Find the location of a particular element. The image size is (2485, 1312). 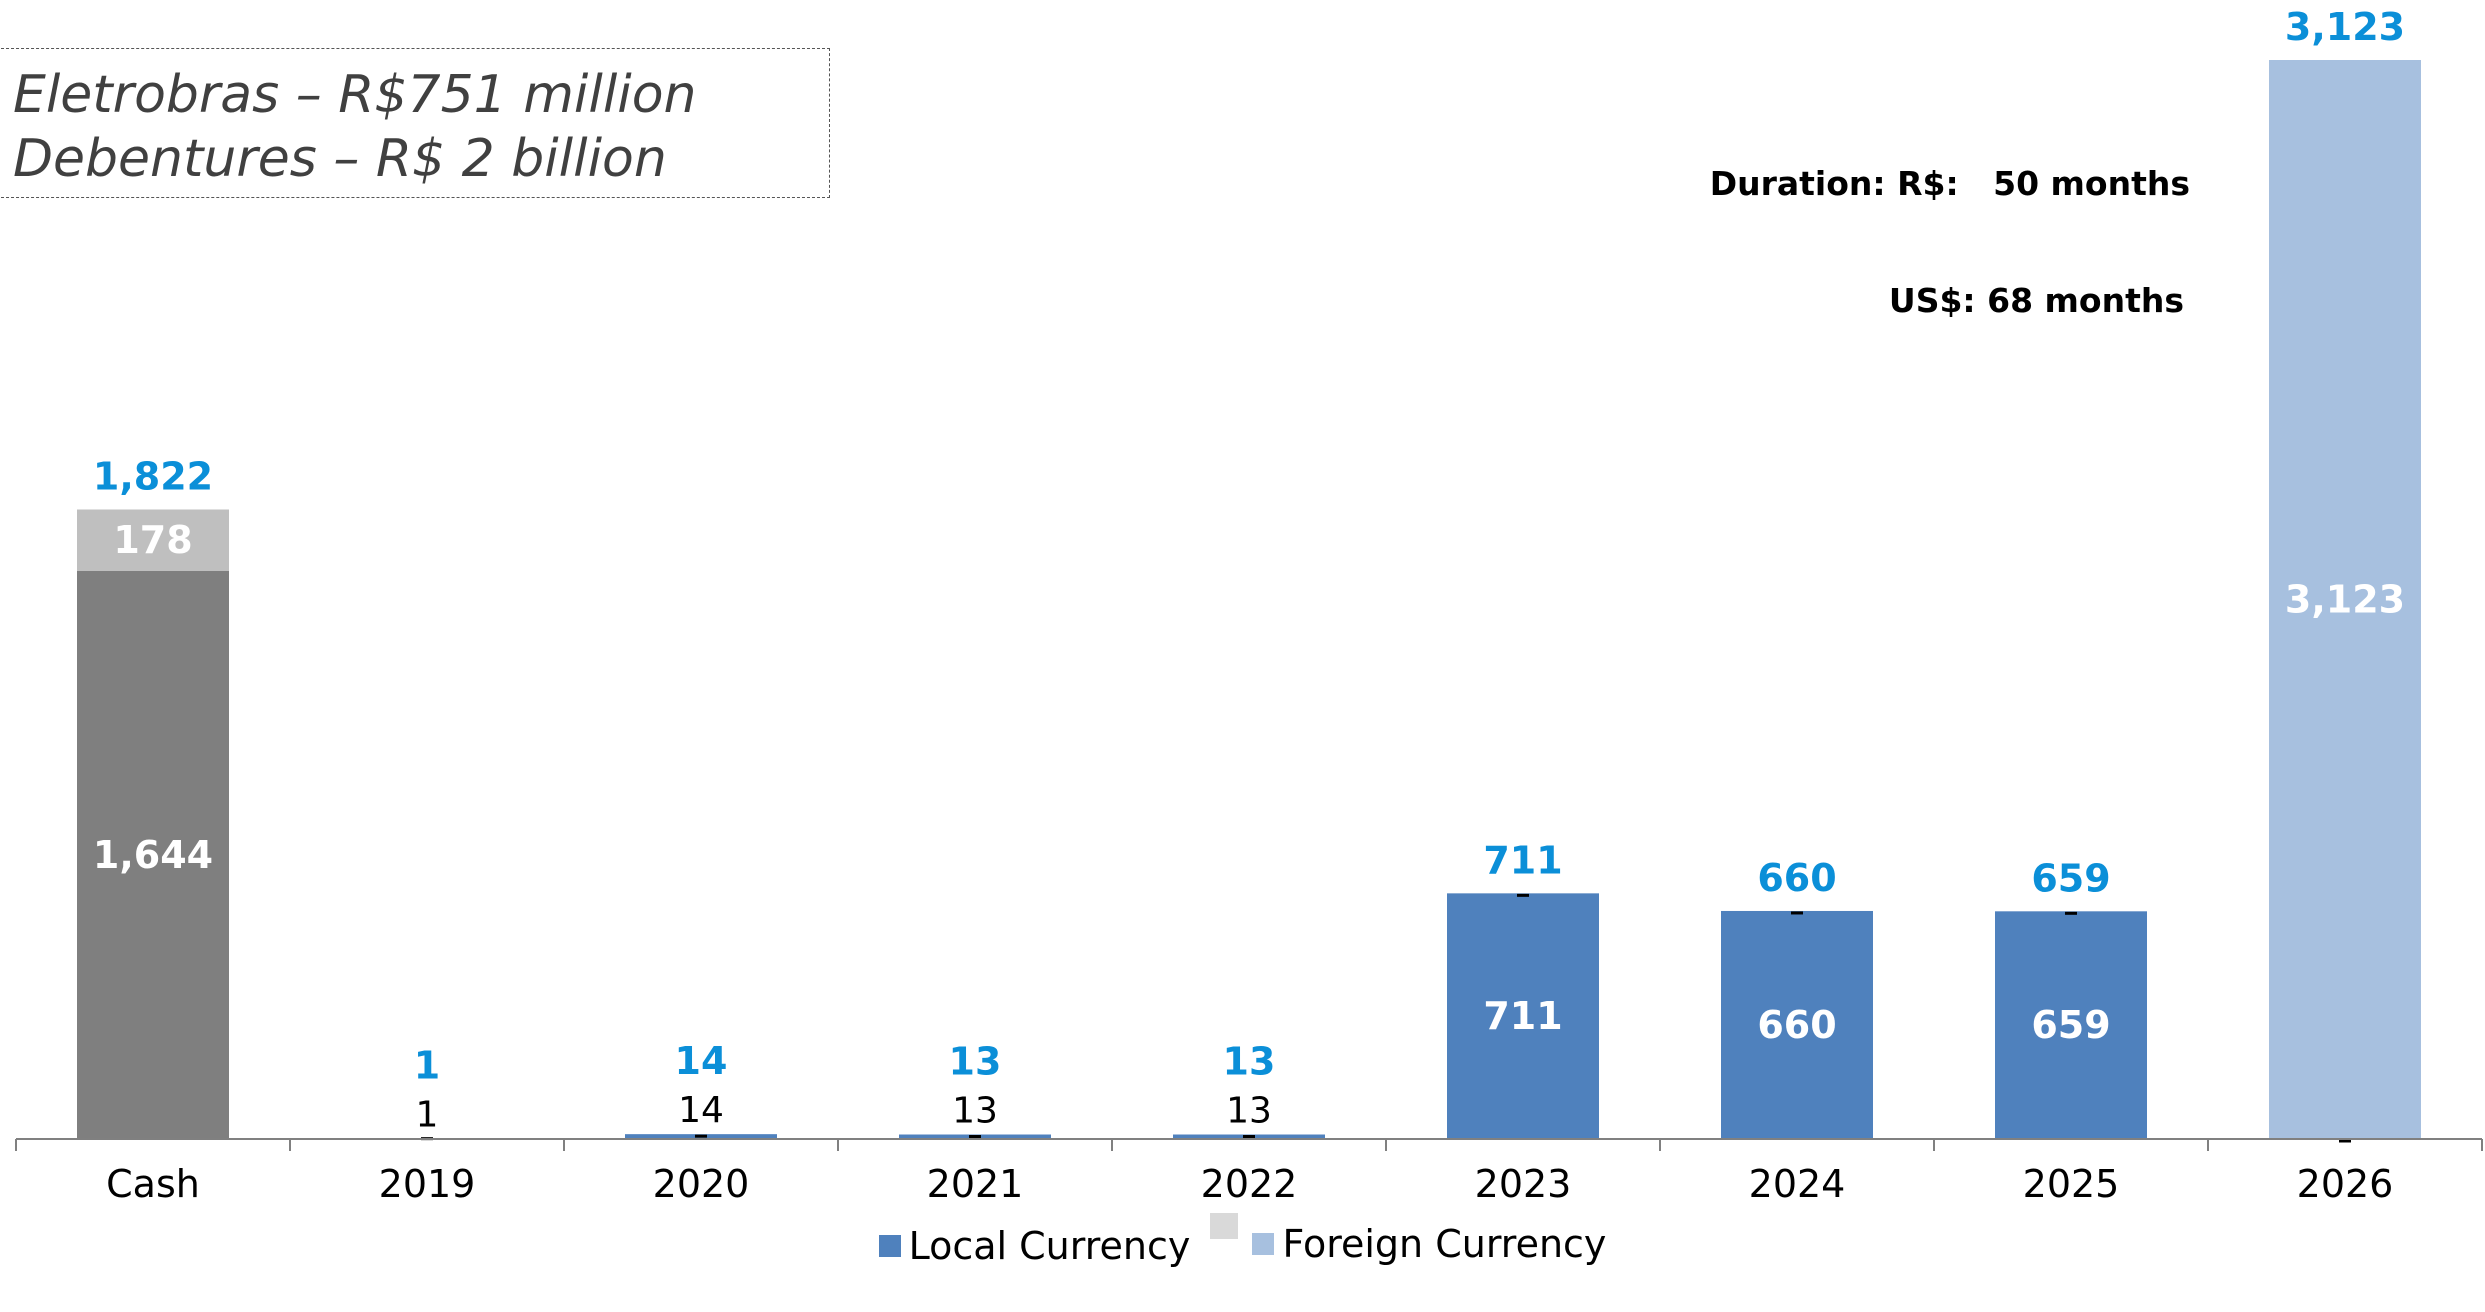

chart-legend: Local Currency Foreign Currency is located at coordinates (1242, 1240).